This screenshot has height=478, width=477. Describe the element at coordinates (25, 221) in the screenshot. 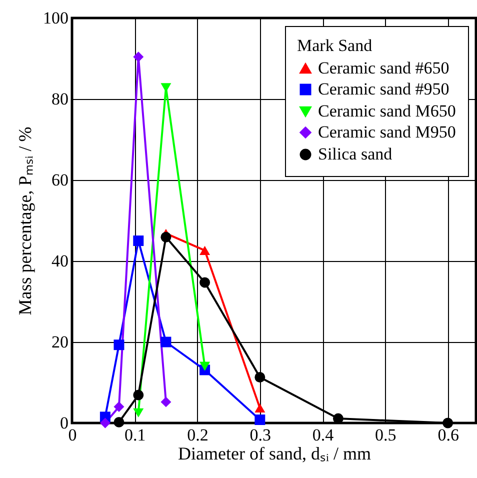

I see `y-axis-title: Mass percentage, Pₘₛᵢ / %` at that location.